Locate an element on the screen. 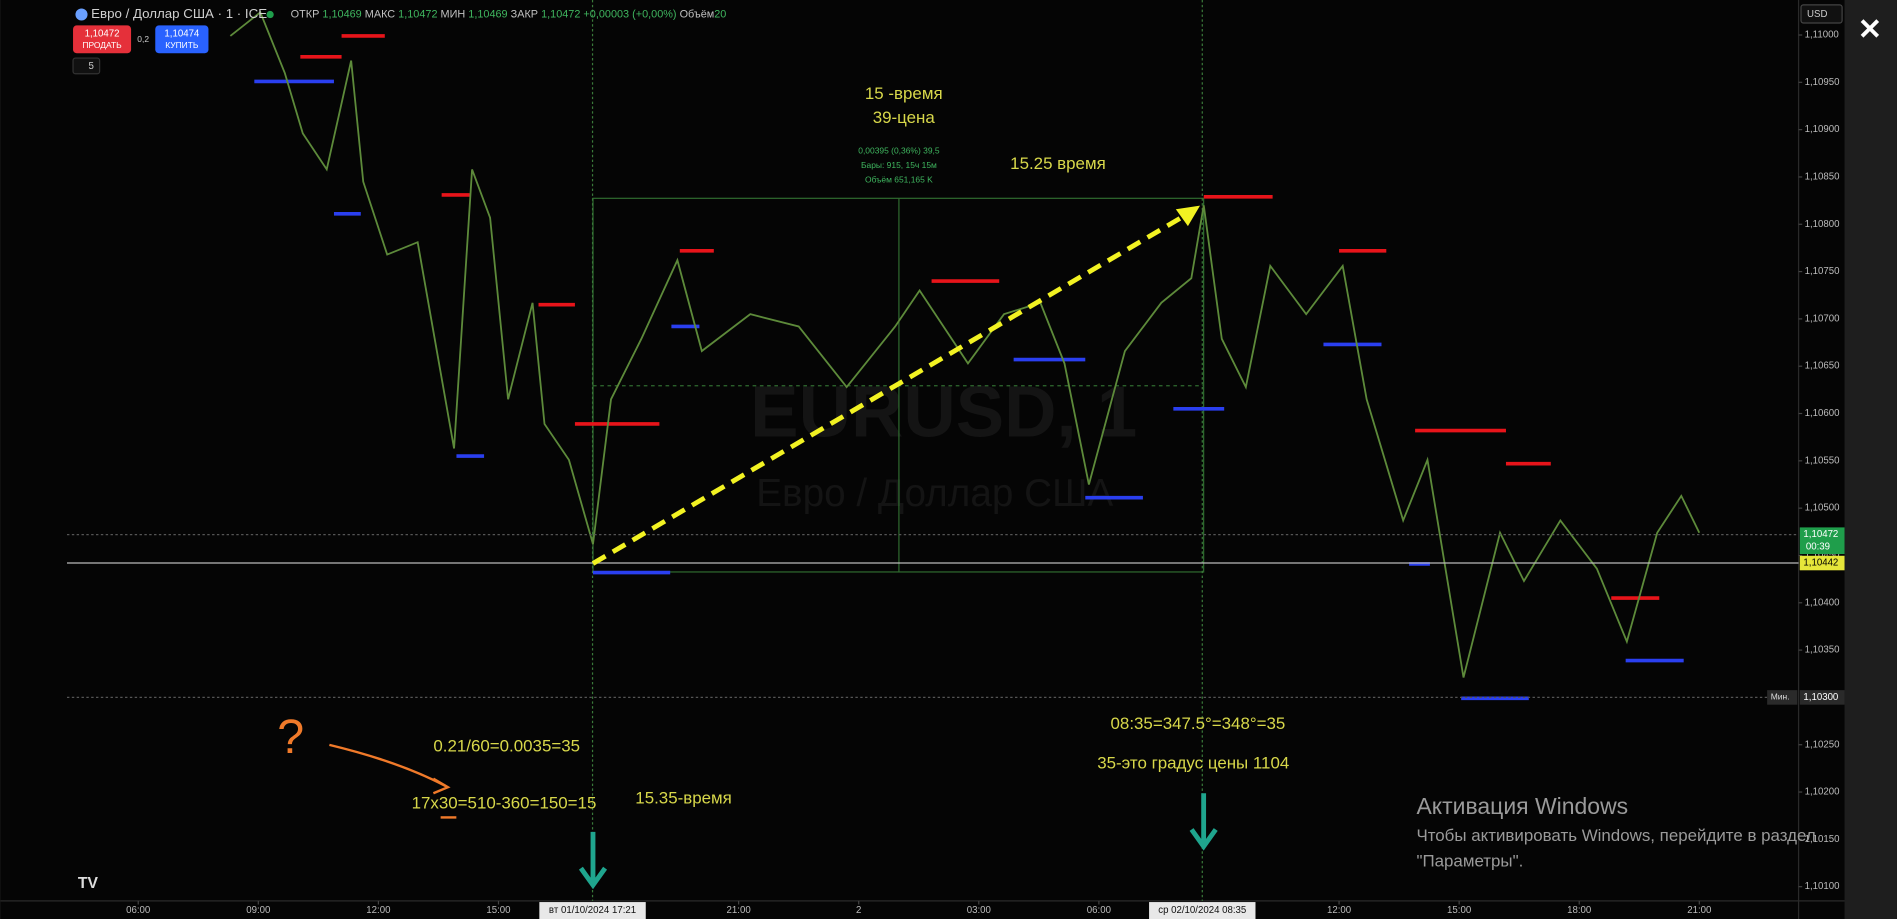 This screenshot has width=1897, height=919. y-tick-label: 1,10650 is located at coordinates (1822, 366).